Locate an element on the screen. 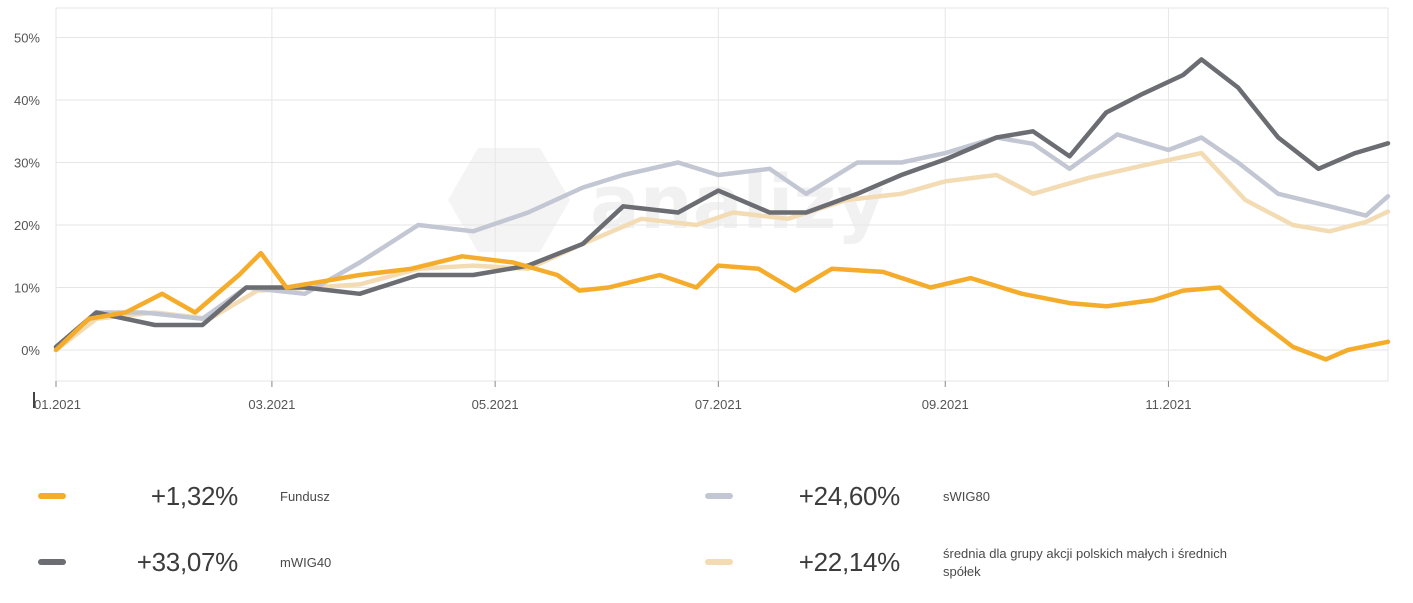 The width and height of the screenshot is (1413, 603). y-tick-label: 0% is located at coordinates (30, 350).